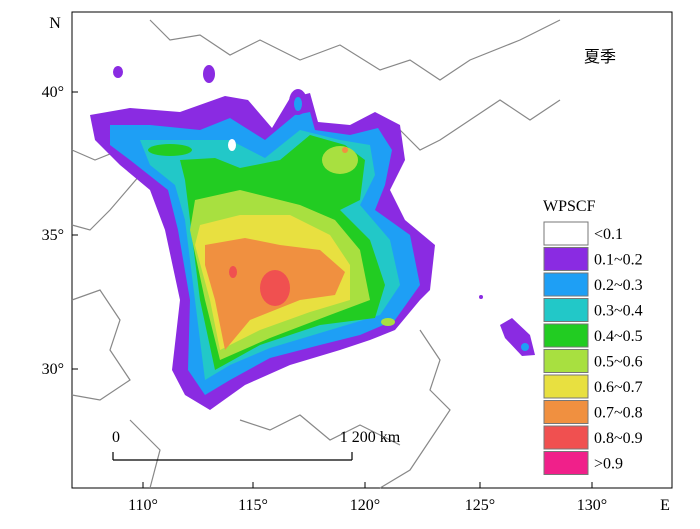  Describe the element at coordinates (618, 311) in the screenshot. I see `legend-label: 0.3~0.4` at that location.